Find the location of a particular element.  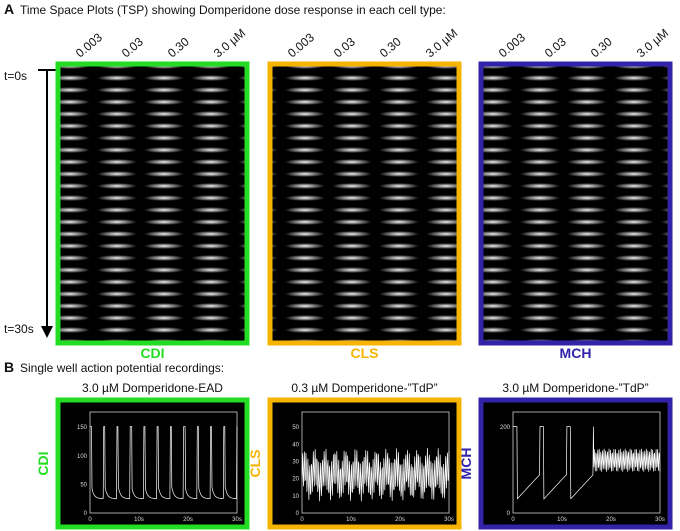

y-tick-label: 100 is located at coordinates (82, 457).